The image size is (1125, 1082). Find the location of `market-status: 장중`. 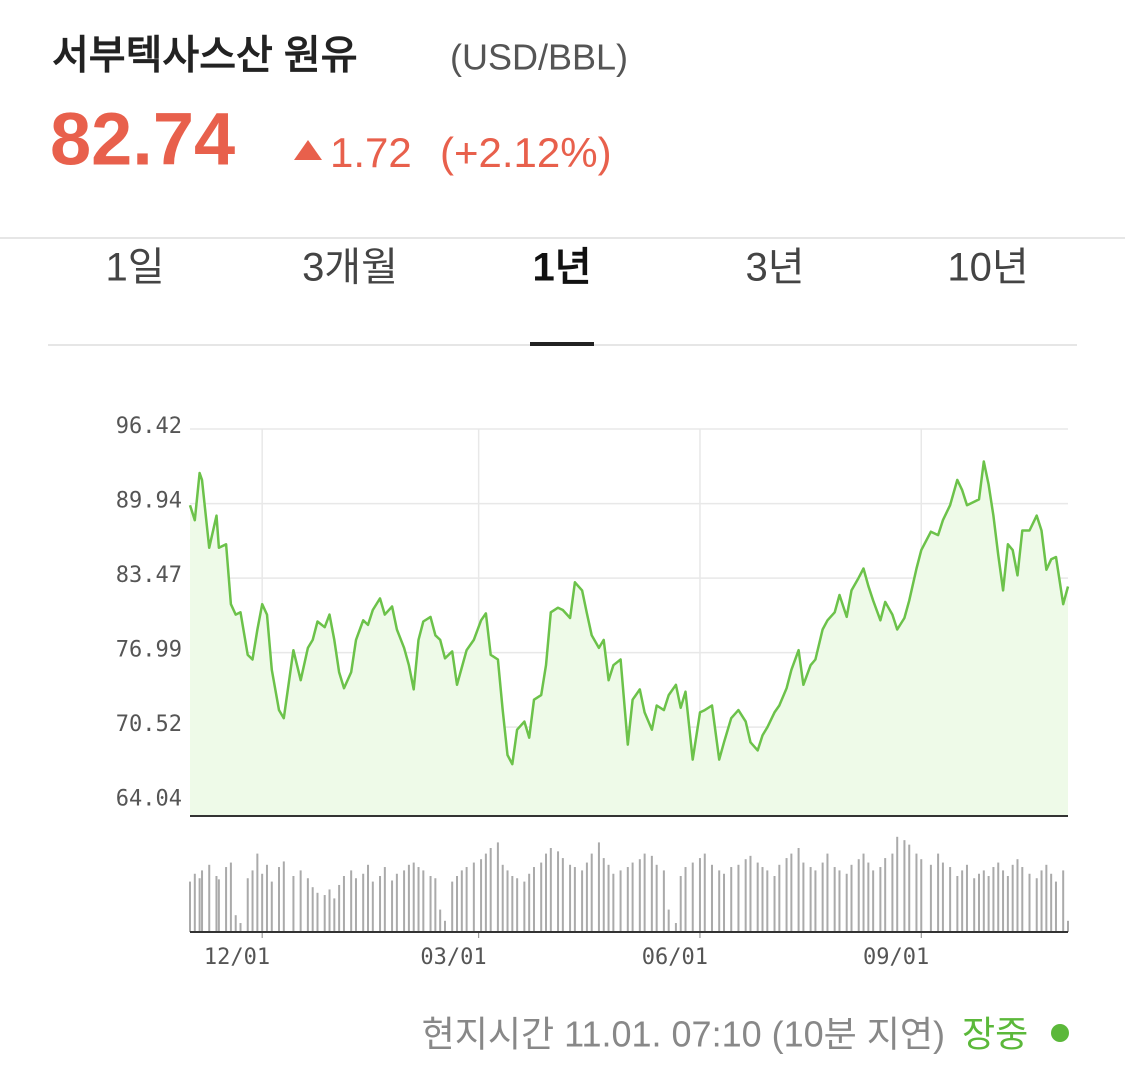

market-status: 장중 is located at coordinates (995, 1034).